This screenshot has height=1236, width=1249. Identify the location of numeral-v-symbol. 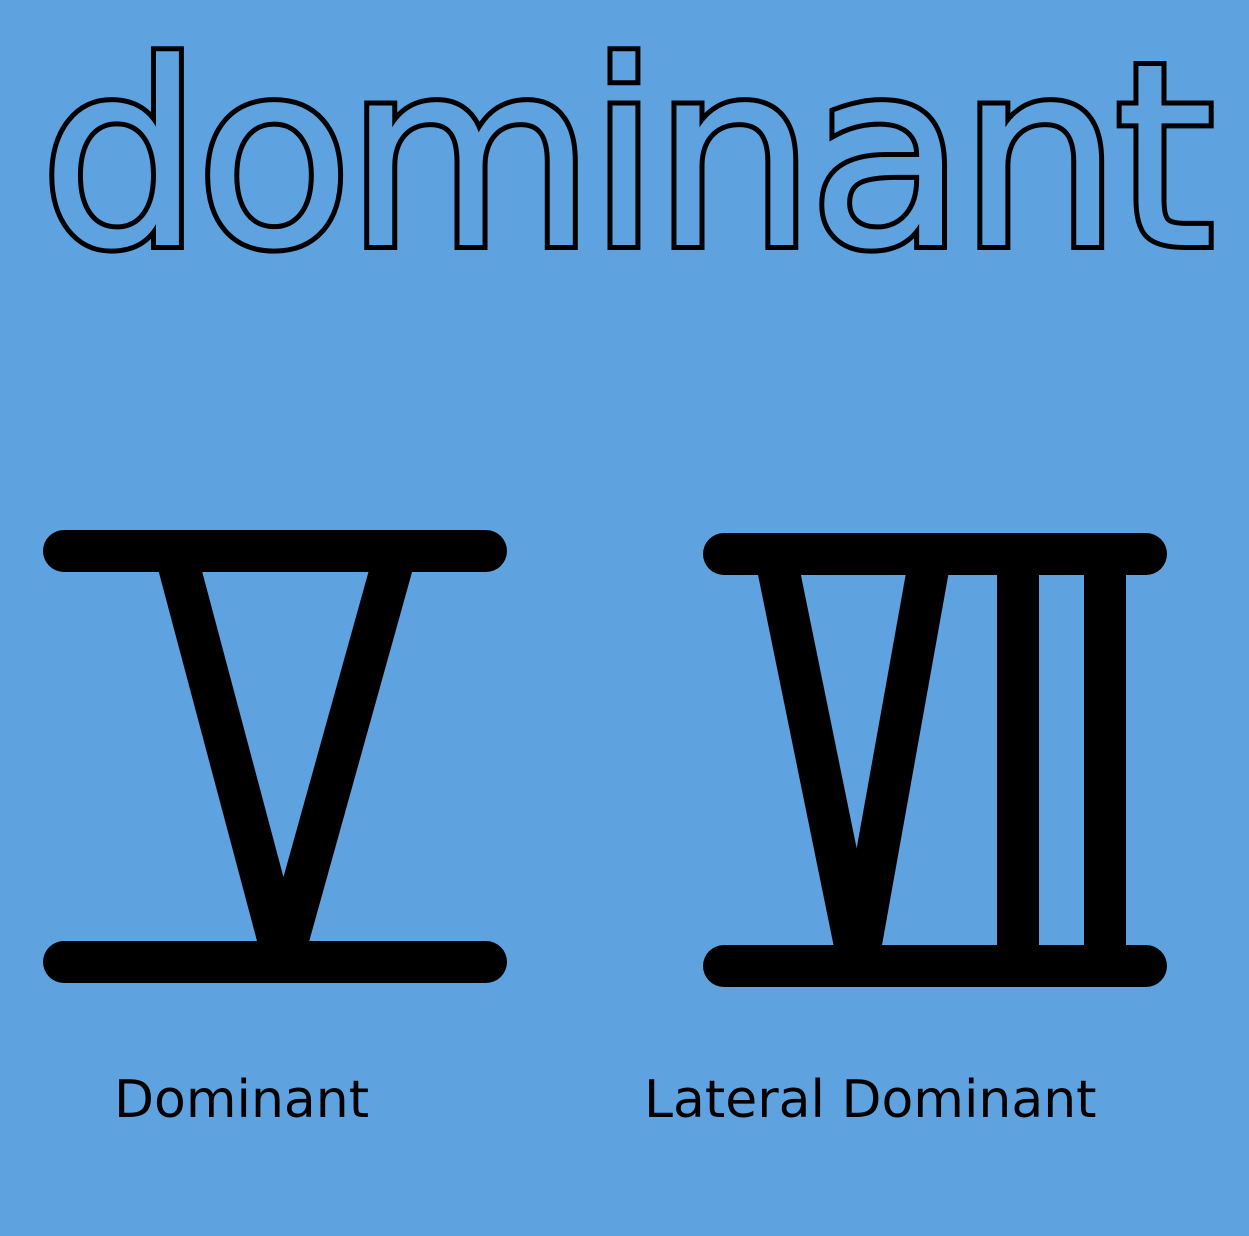
(275, 756).